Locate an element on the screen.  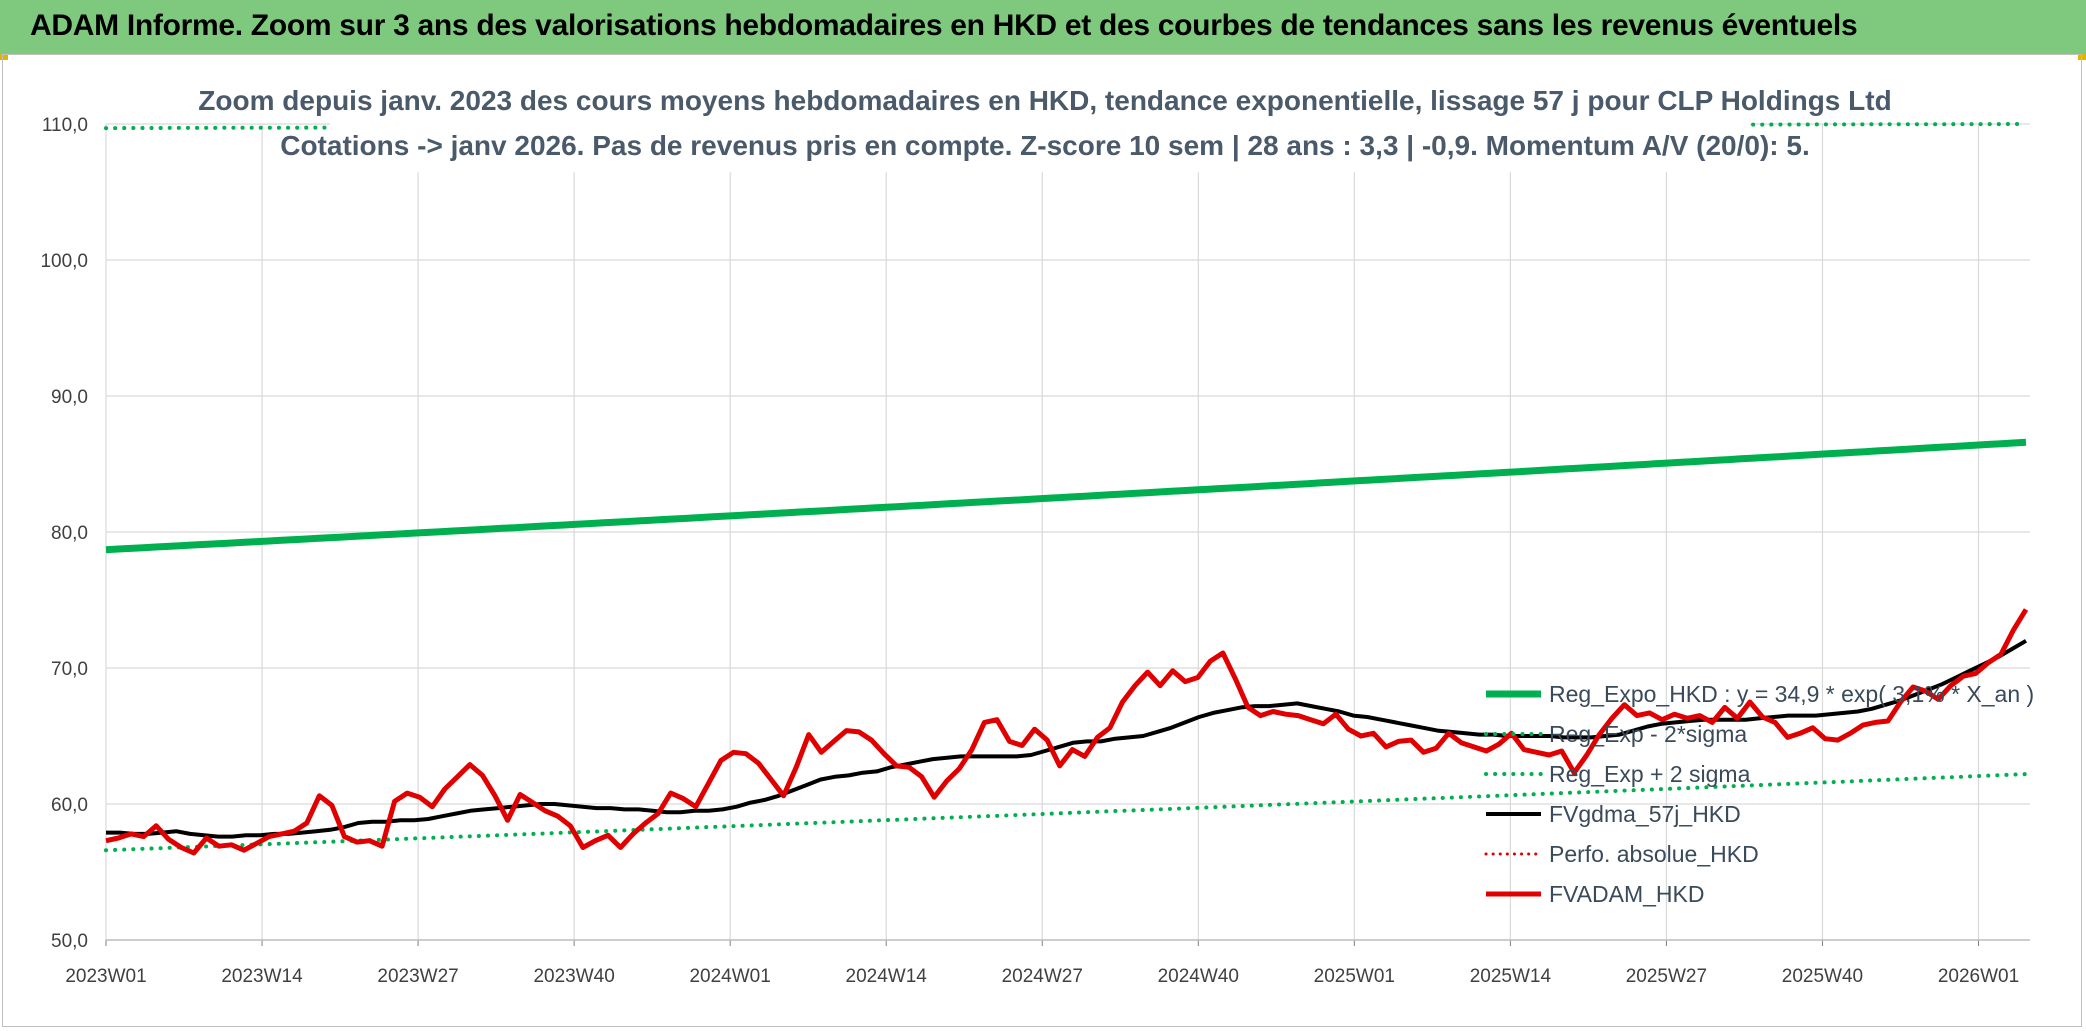
x-tick-label: 2023W01 is located at coordinates (105, 976).